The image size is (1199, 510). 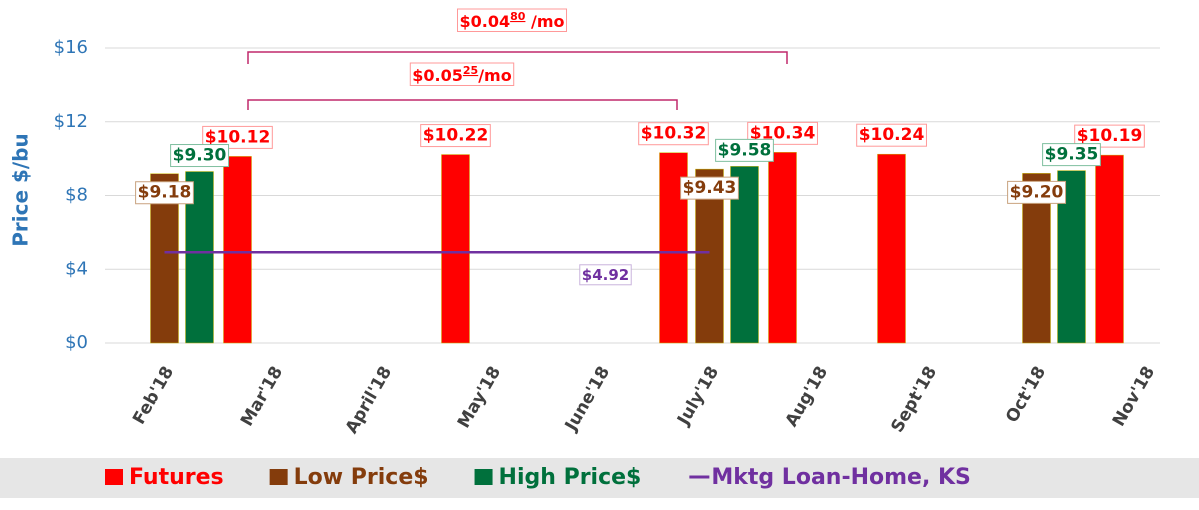 I want to click on y-tick-label: $8, so click(x=76, y=195).